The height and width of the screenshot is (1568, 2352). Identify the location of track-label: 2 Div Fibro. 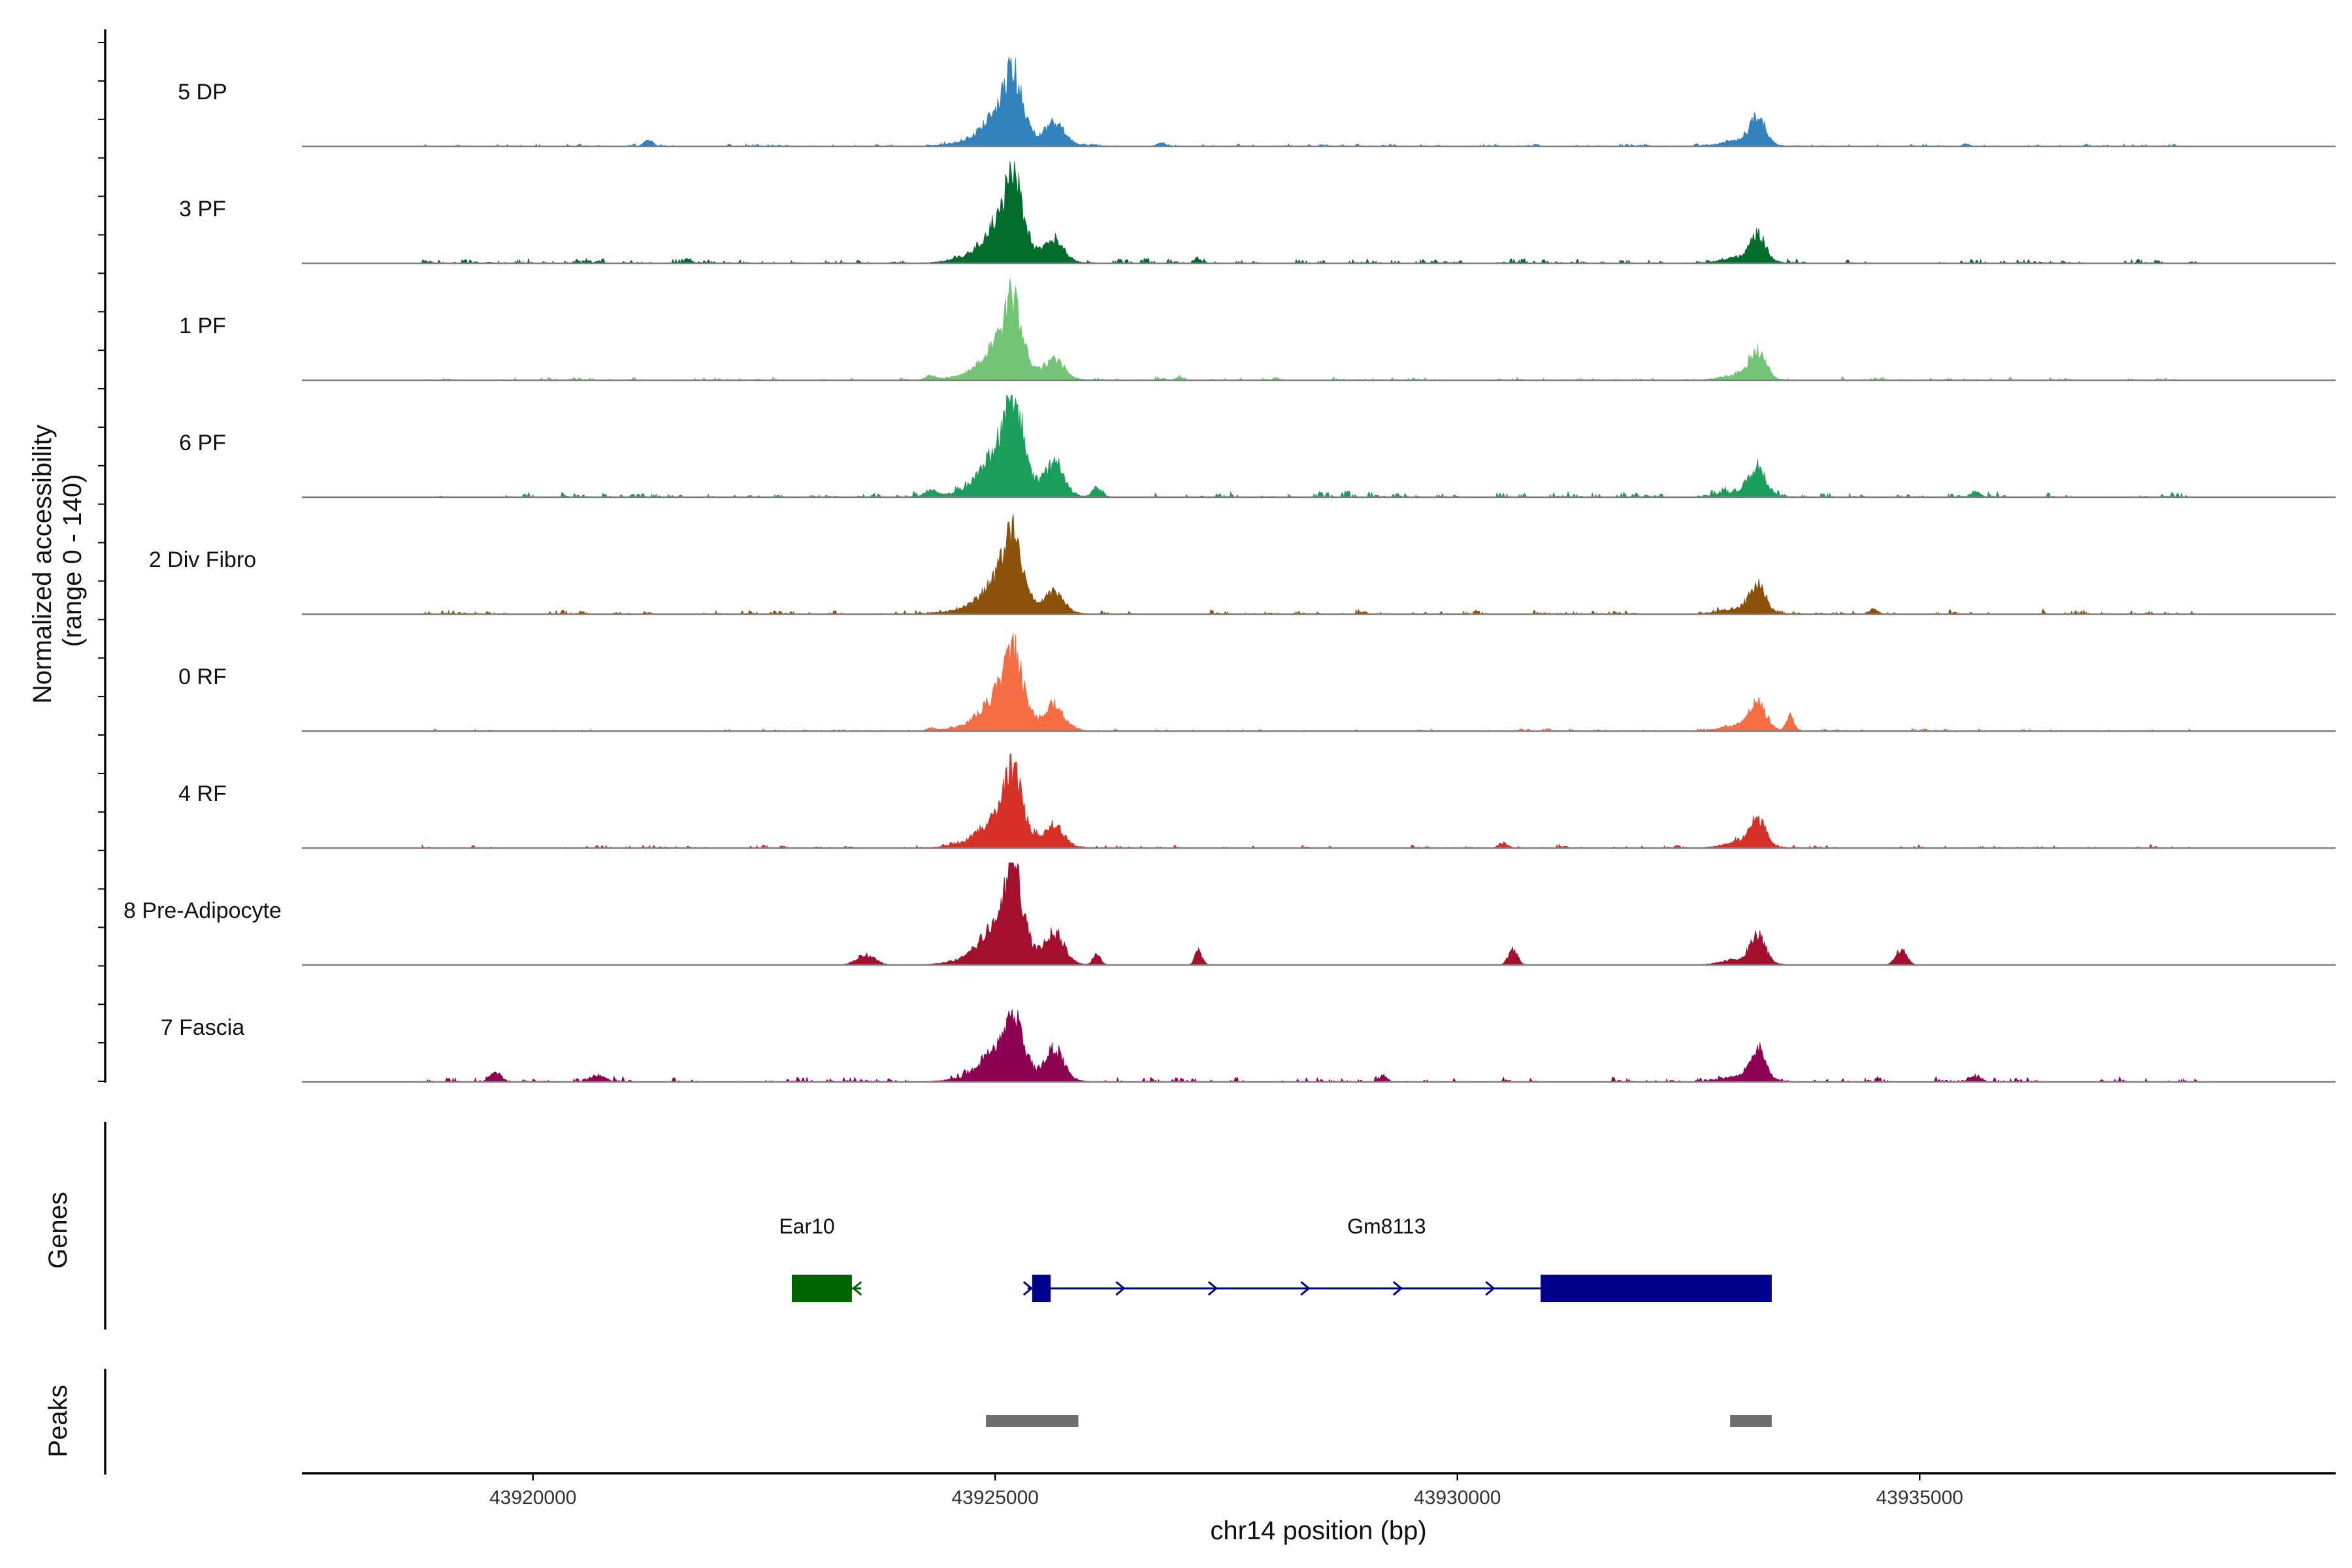
(202, 559).